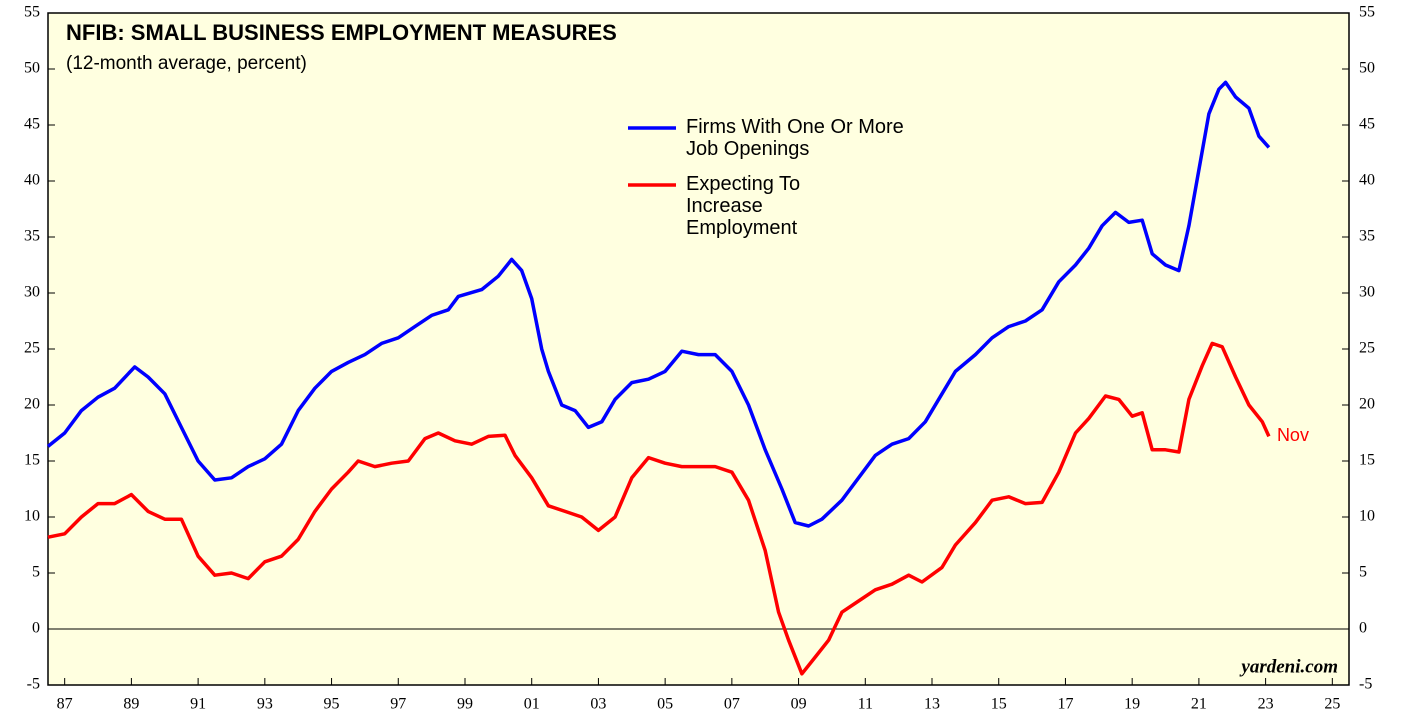 This screenshot has width=1407, height=717. I want to click on legend-label: Firms With One Or More Job Openings, so click(795, 138).